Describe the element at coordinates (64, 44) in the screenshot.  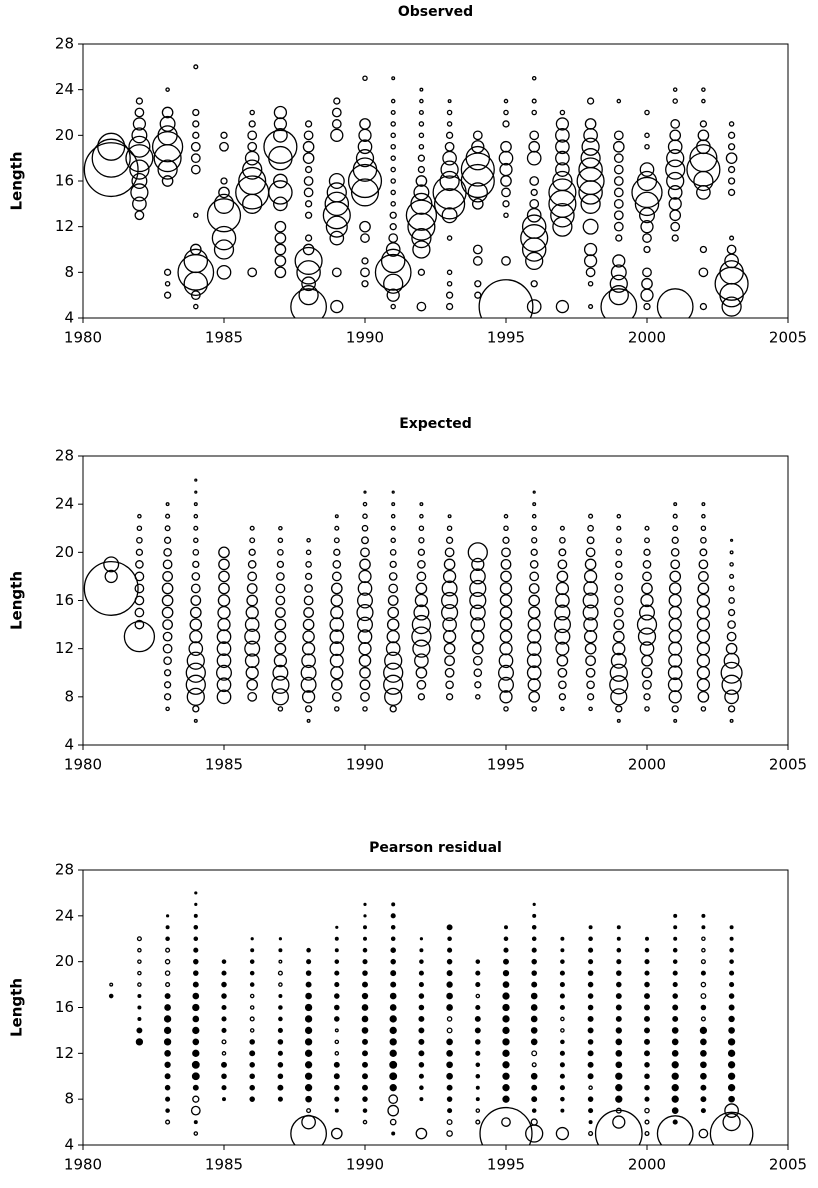
I see `y-tick-label: 28` at that location.